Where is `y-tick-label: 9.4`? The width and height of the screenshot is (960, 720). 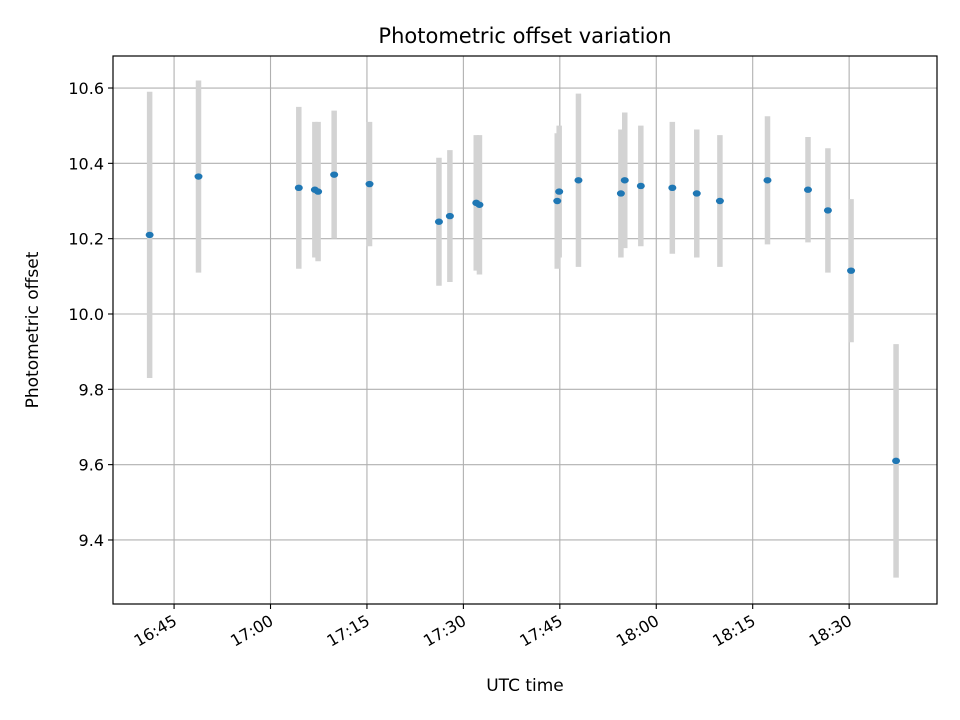
y-tick-label: 9.4 is located at coordinates (91, 540).